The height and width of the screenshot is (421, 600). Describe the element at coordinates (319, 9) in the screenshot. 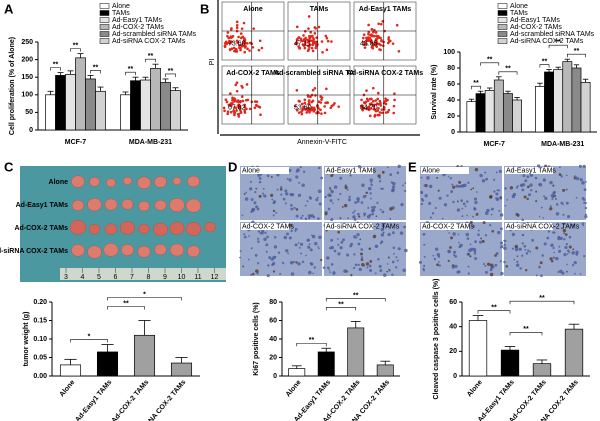

I see `flow-plot-label: TAMs` at that location.